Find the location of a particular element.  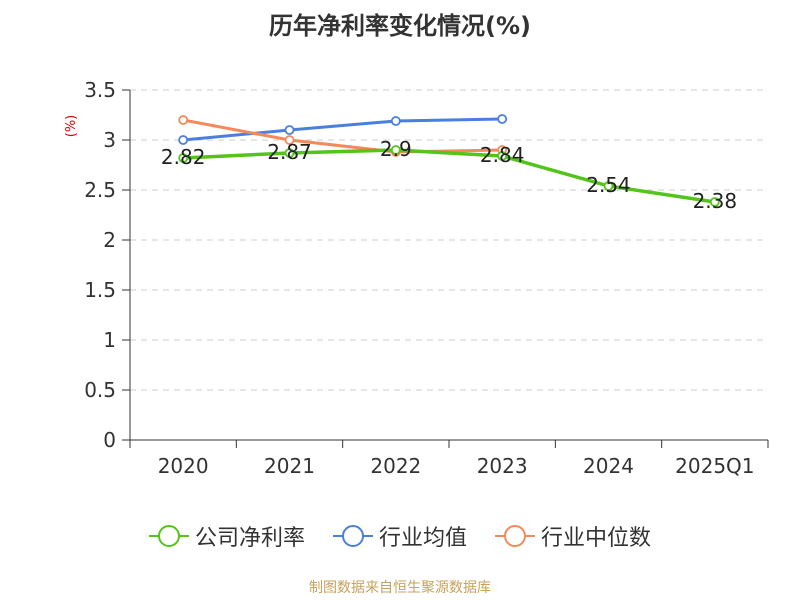

legend-item: 行业均值 is located at coordinates (399, 536).